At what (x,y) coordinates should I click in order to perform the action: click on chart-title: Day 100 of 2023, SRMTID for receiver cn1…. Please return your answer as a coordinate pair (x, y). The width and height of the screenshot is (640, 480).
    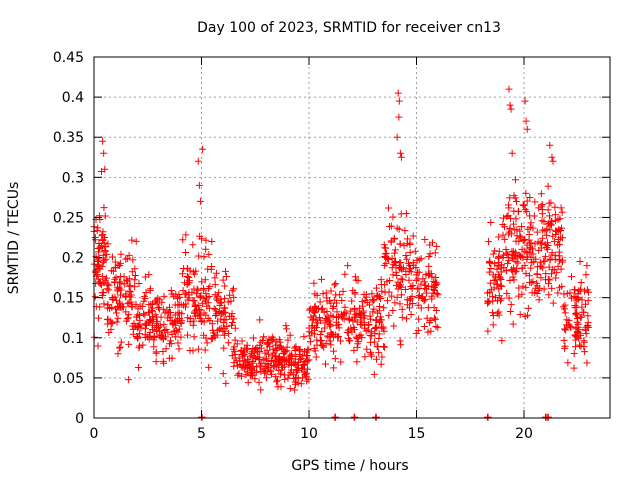
    Looking at the image, I should click on (349, 28).